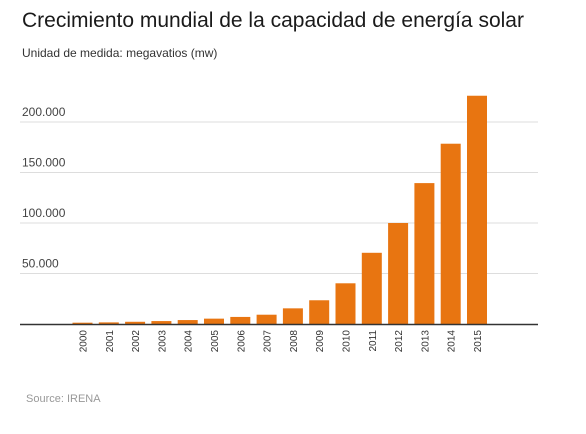 This screenshot has width=586, height=434. I want to click on y-tick-label: 100.000, so click(44, 213).